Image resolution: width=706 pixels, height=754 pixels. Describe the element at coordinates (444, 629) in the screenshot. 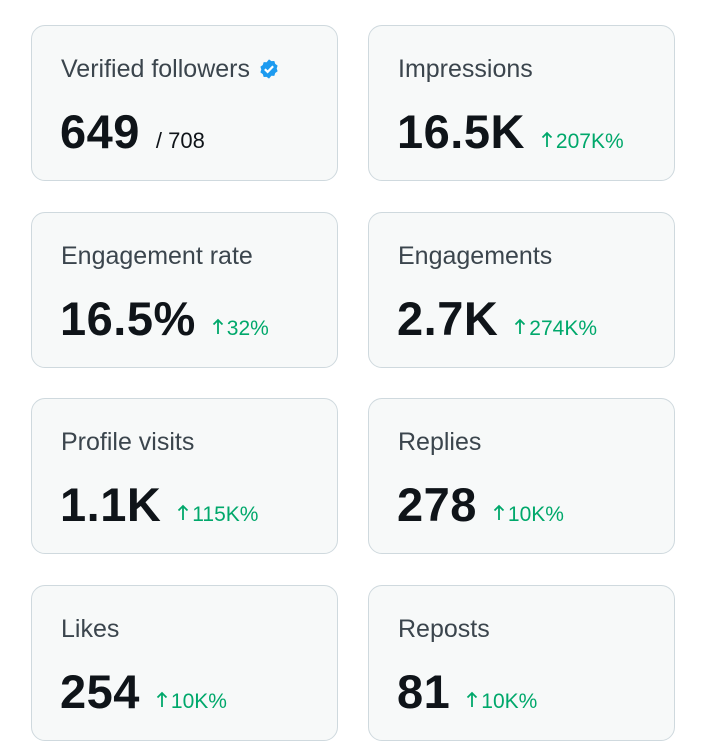

I see `card-label: Reposts` at that location.